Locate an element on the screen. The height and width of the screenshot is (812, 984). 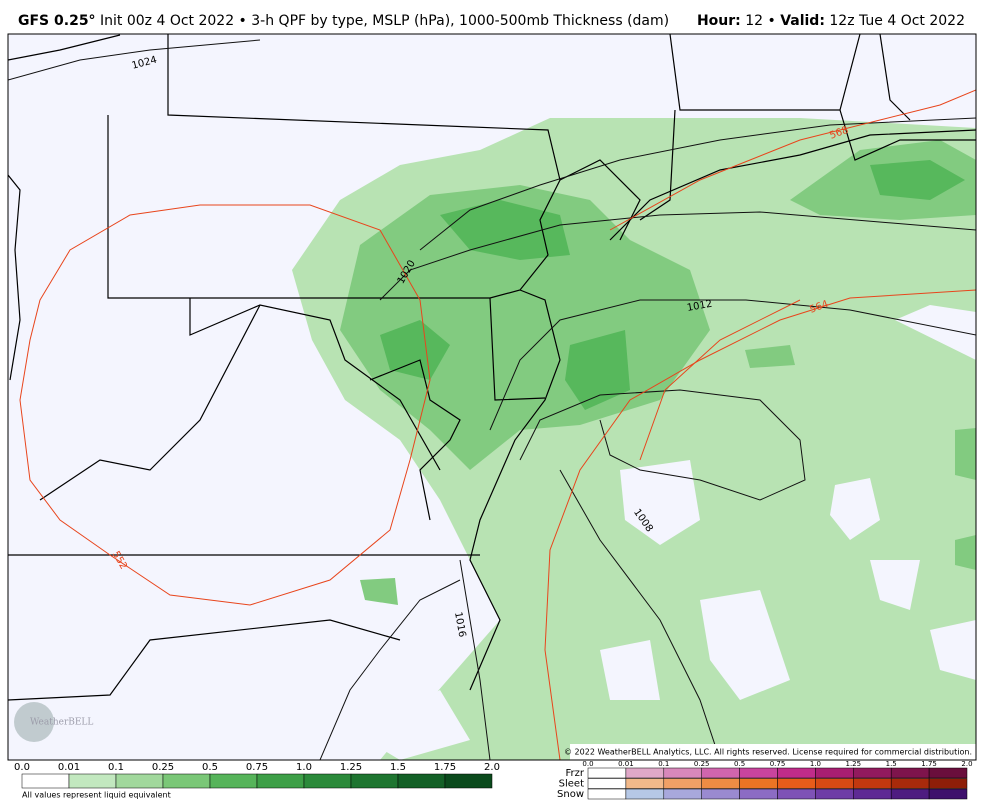
valid-label: Valid: is located at coordinates (802, 21).